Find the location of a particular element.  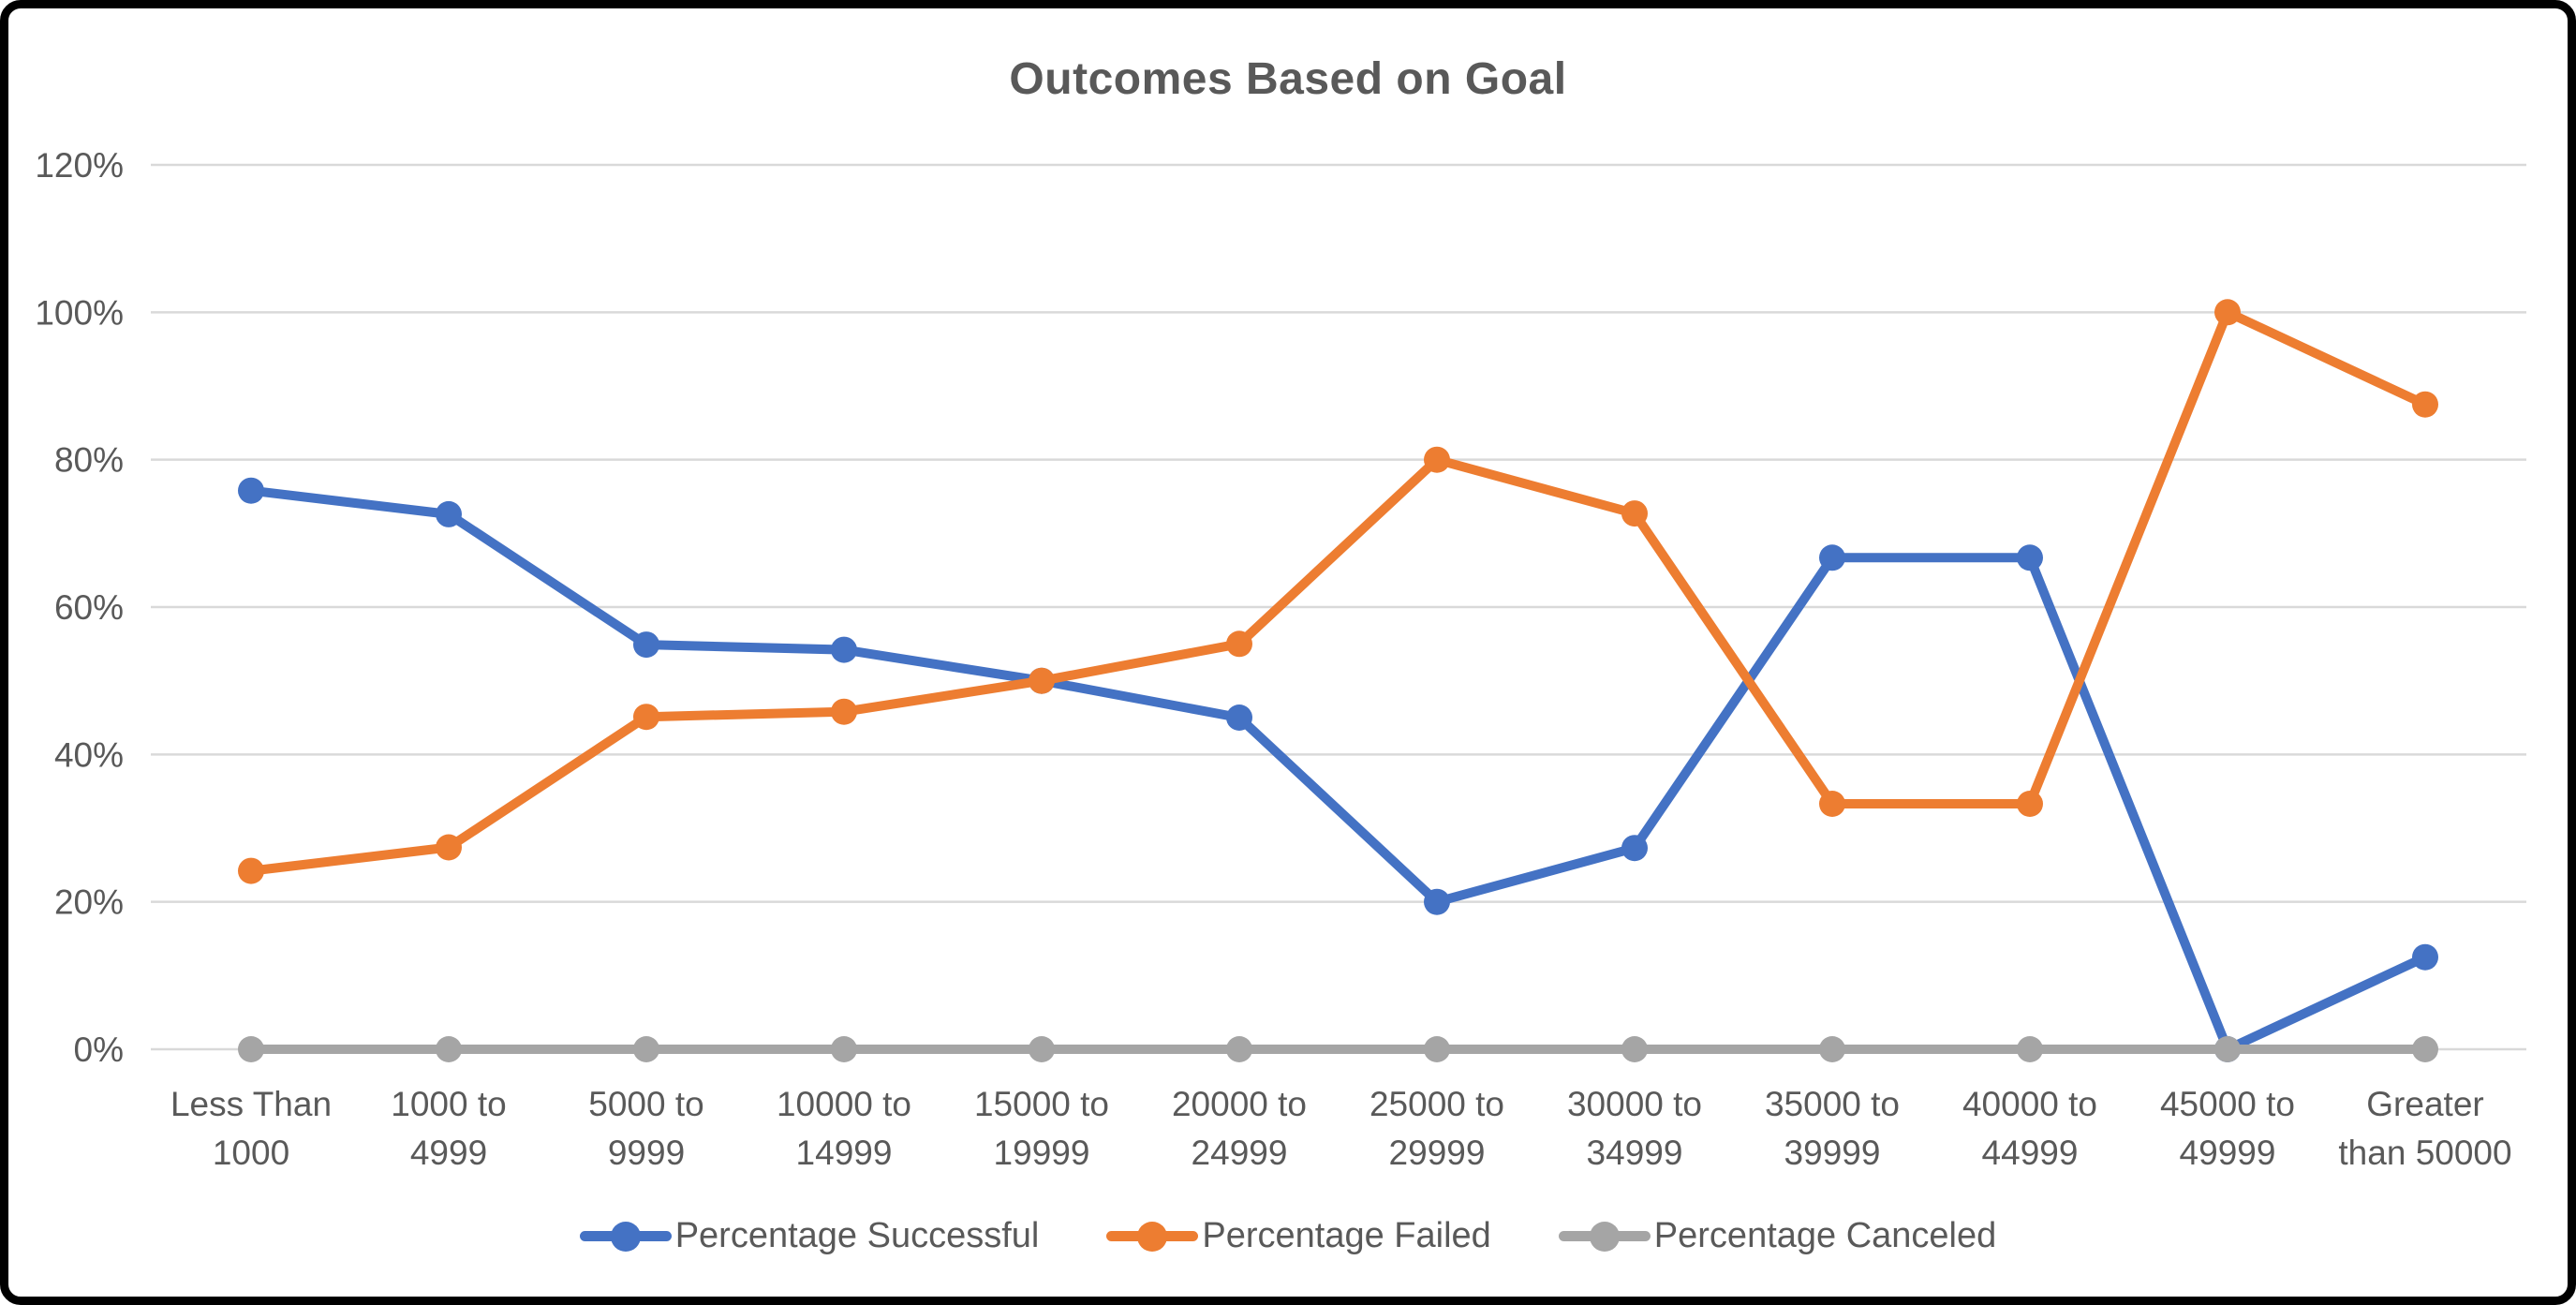

x-axis-label: 15000 to 19999 is located at coordinates (1041, 1129).